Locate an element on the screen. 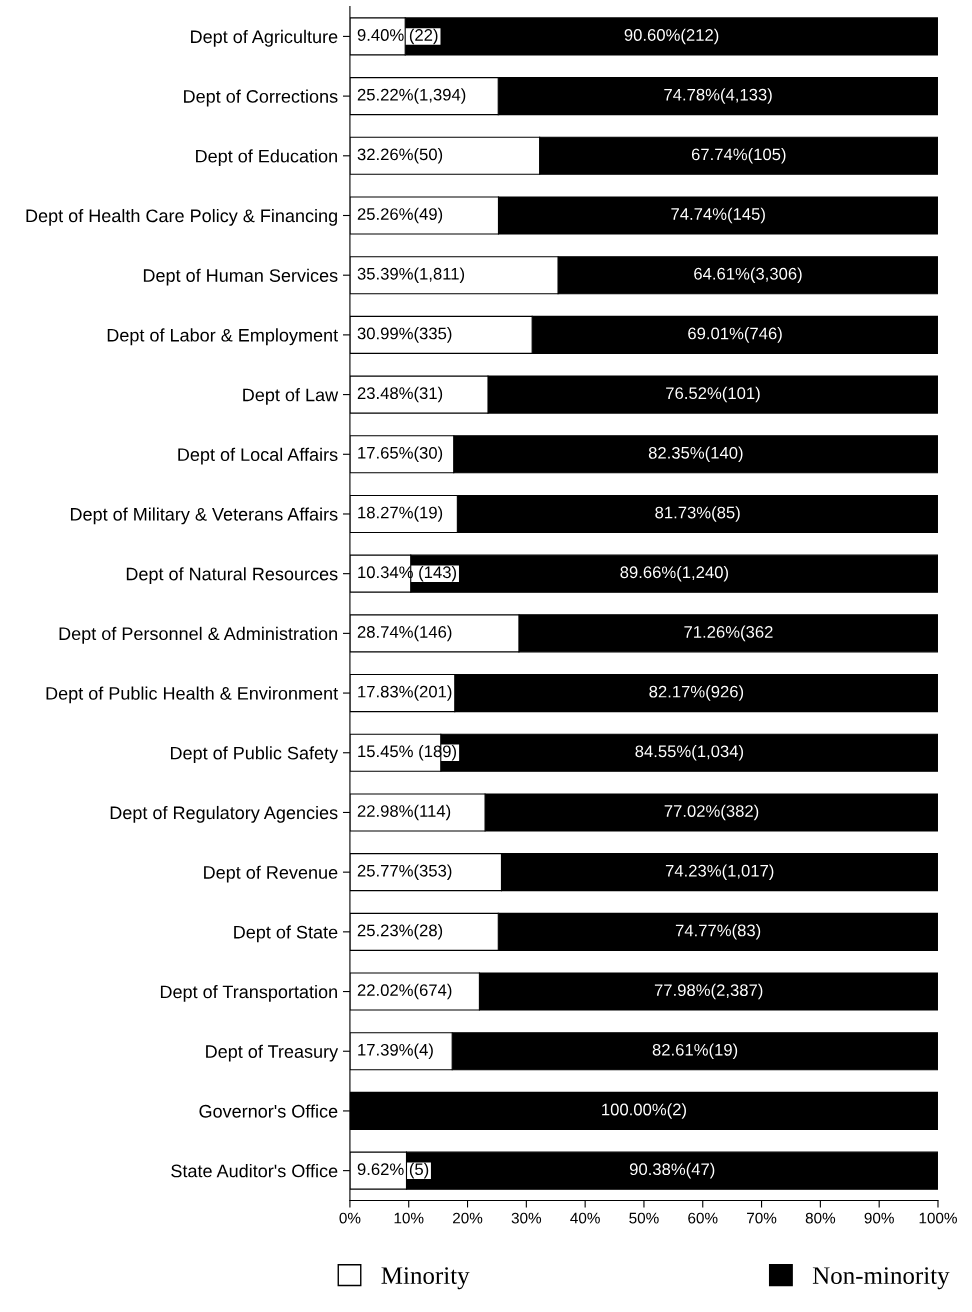  x-tick-label: 20% is located at coordinates (468, 1218).